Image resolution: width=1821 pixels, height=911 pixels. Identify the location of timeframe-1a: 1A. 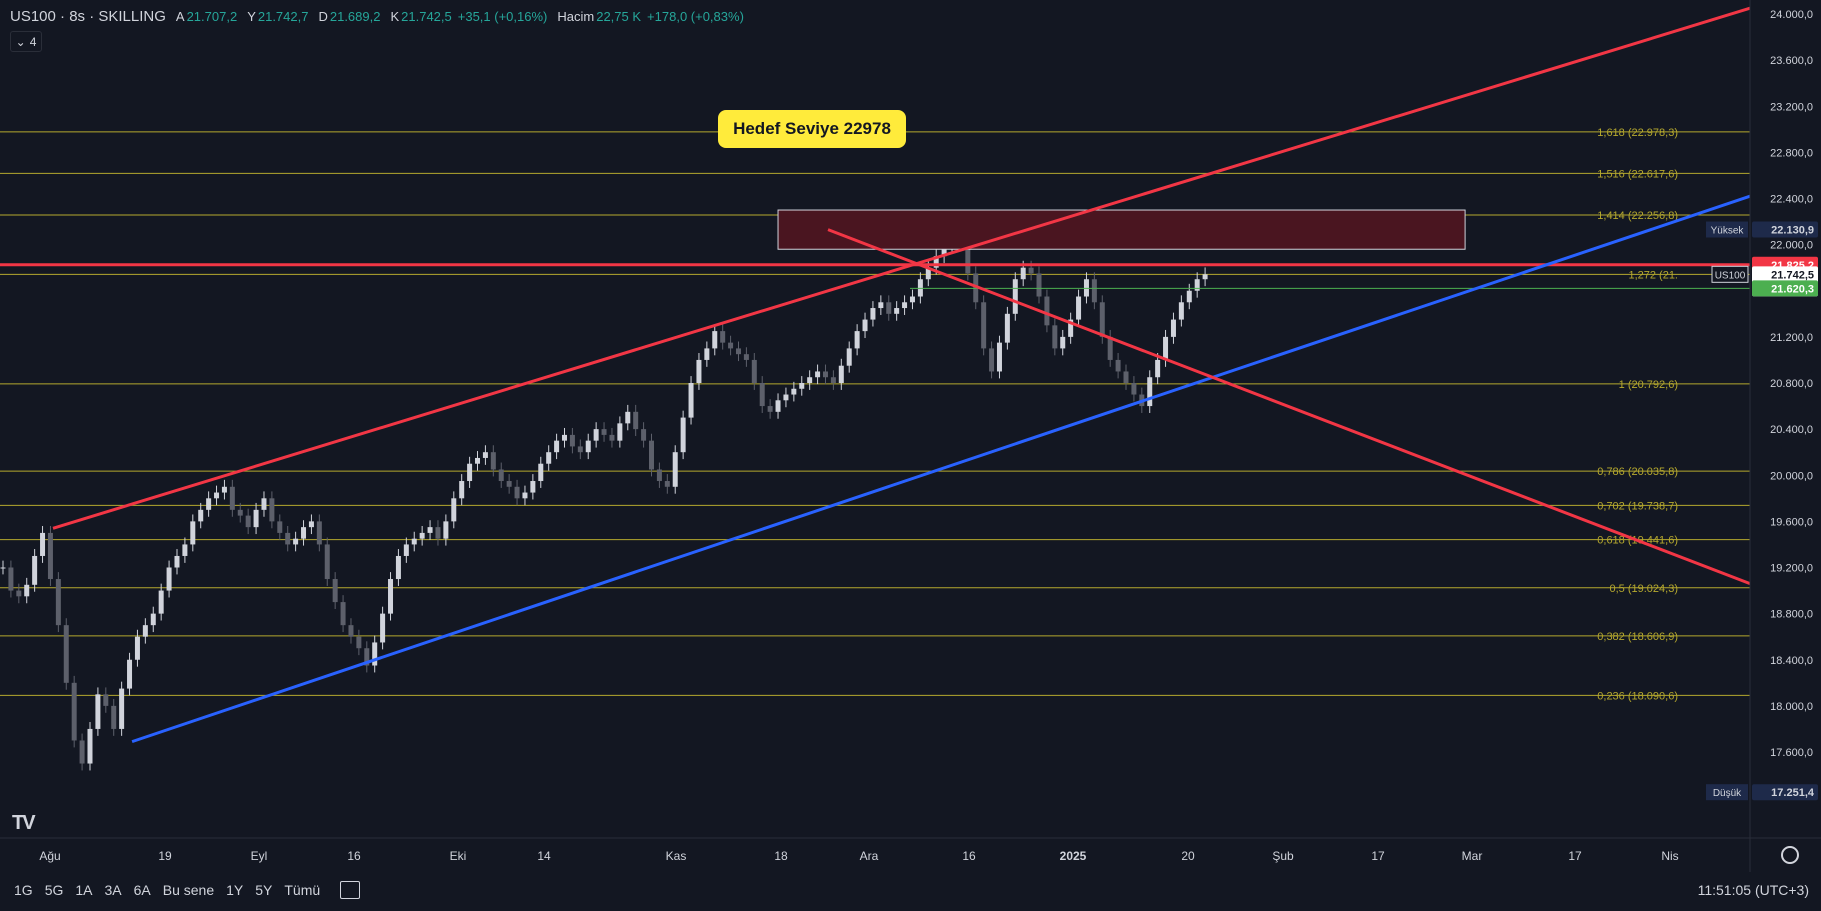
(84, 890).